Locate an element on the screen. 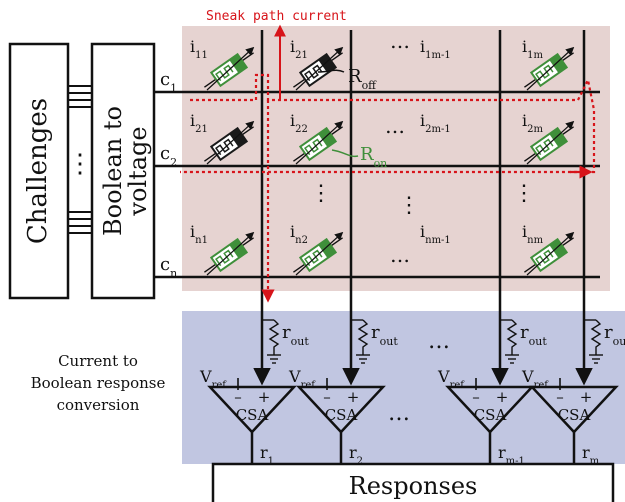  boolean-to-voltage-box is located at coordinates (123, 171).